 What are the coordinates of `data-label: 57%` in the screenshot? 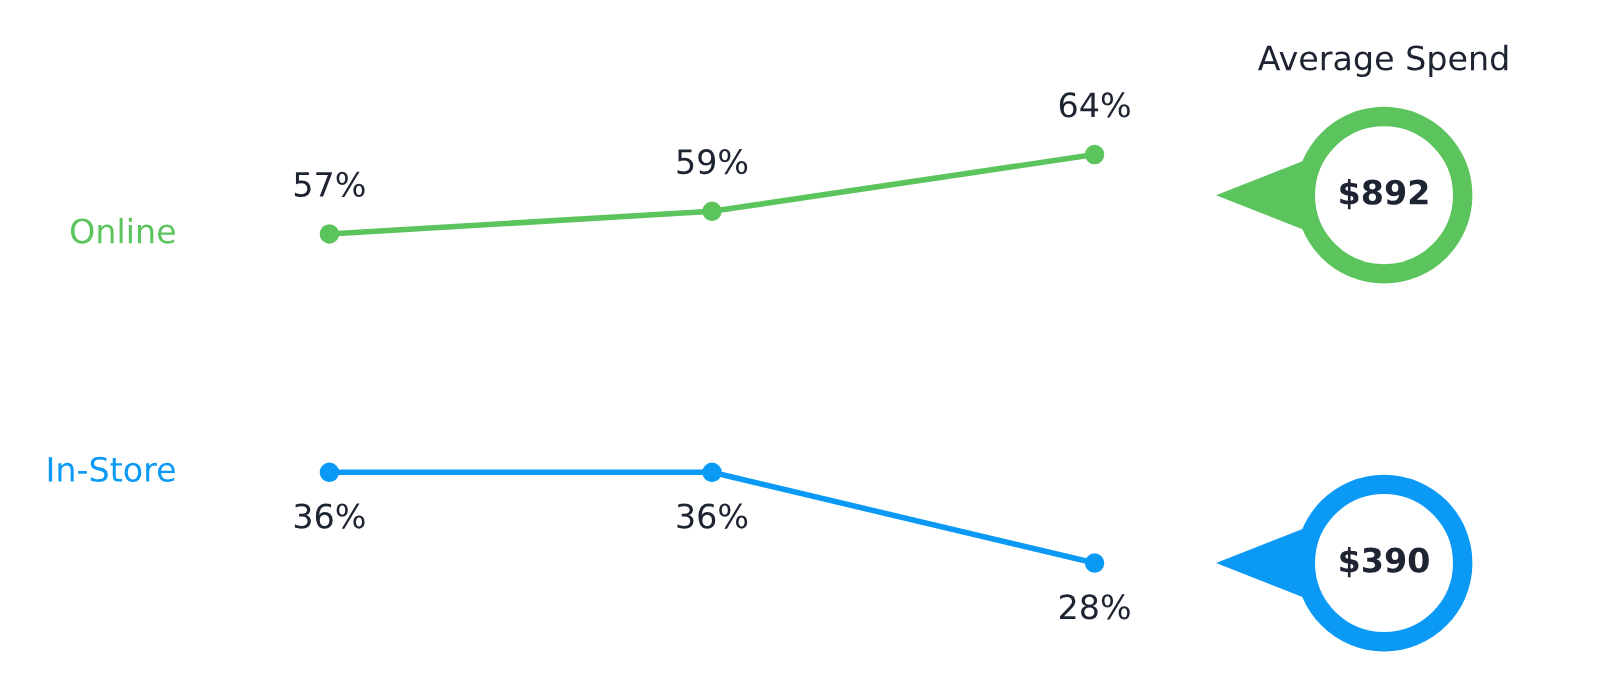 It's located at (329, 184).